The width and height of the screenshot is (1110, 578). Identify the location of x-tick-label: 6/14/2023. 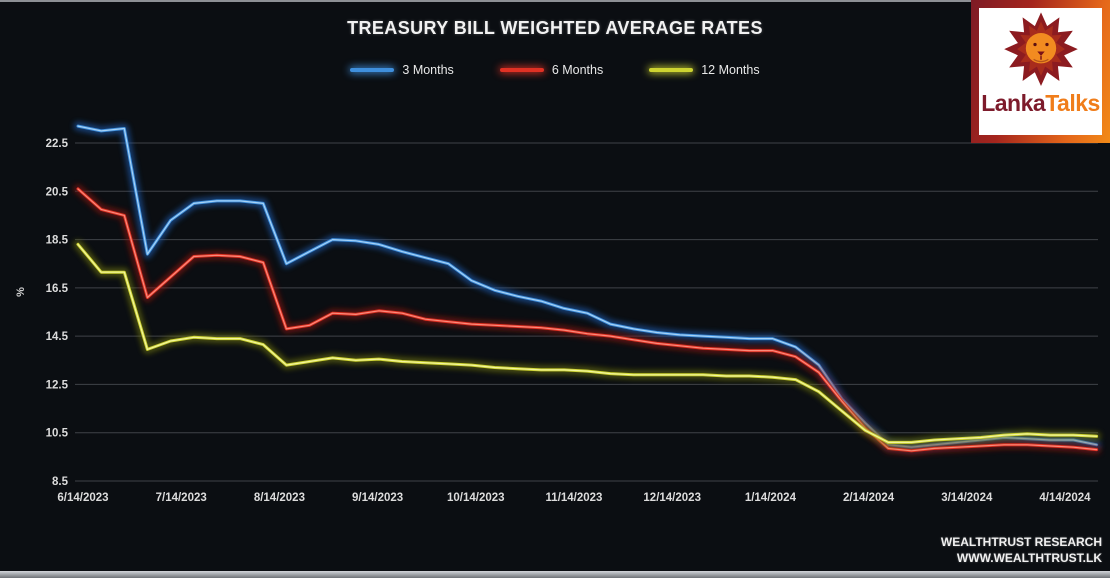
(82, 498).